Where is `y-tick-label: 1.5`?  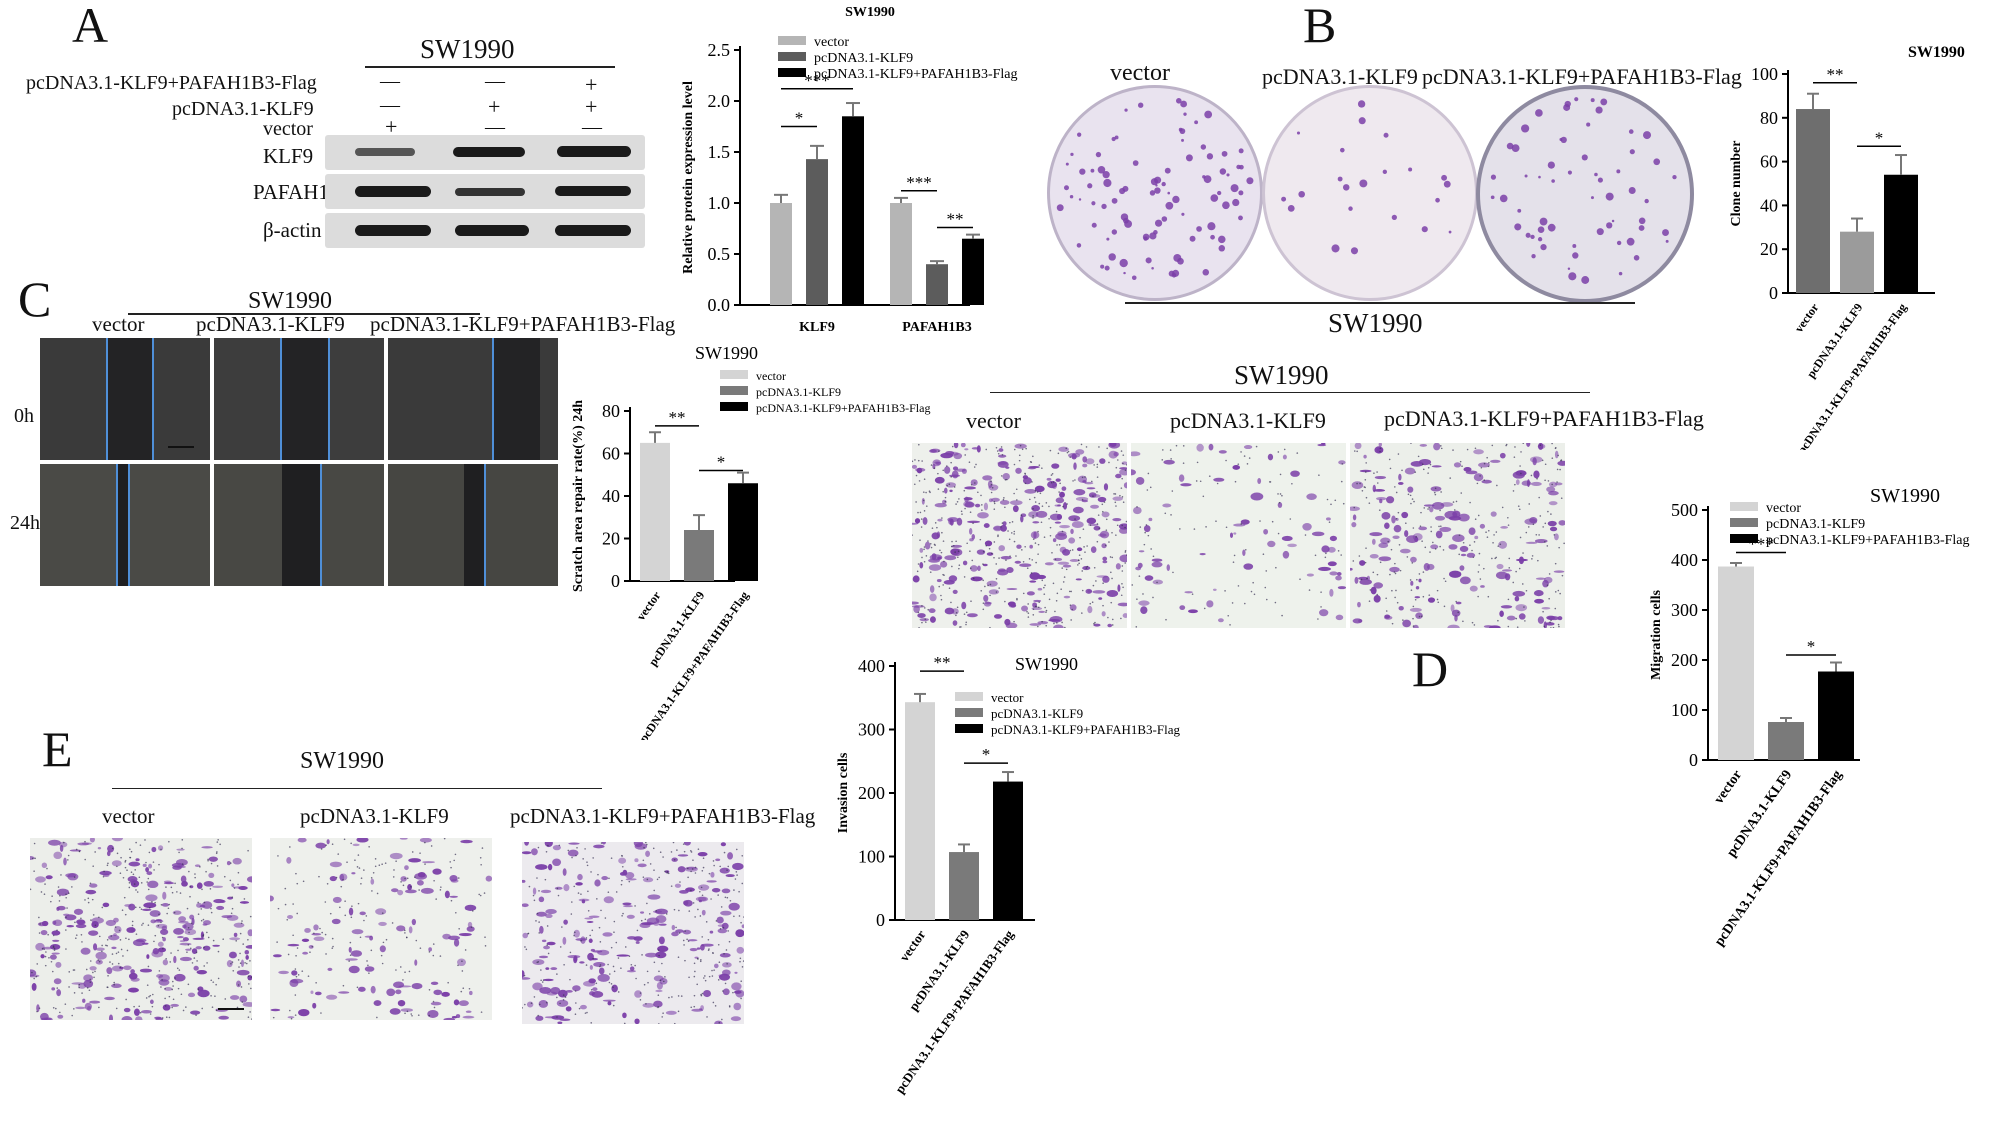
y-tick-label: 1.5 is located at coordinates (719, 152).